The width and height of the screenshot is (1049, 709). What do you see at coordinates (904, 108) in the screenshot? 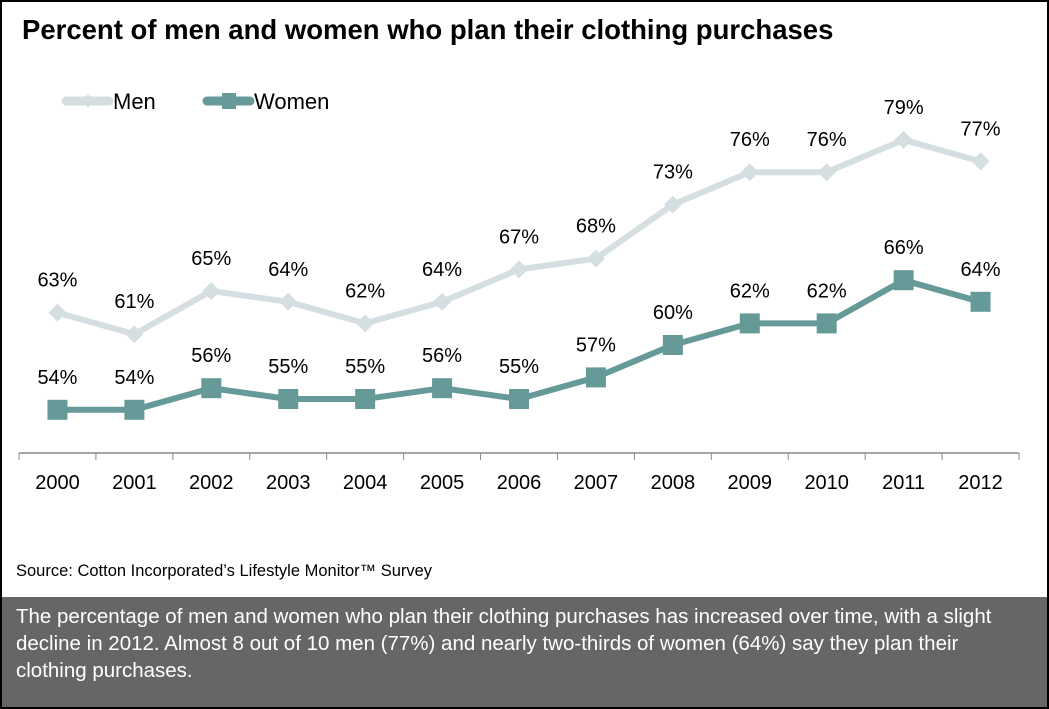
I see `data-label: 79%` at bounding box center [904, 108].